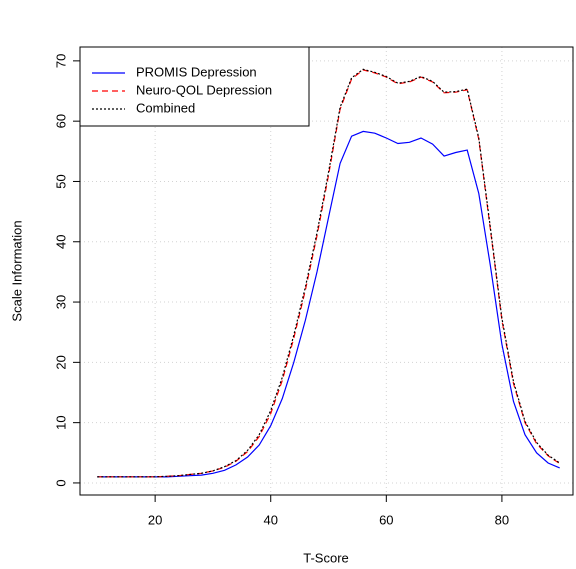  I want to click on y-tick-label: 10, so click(60, 422).